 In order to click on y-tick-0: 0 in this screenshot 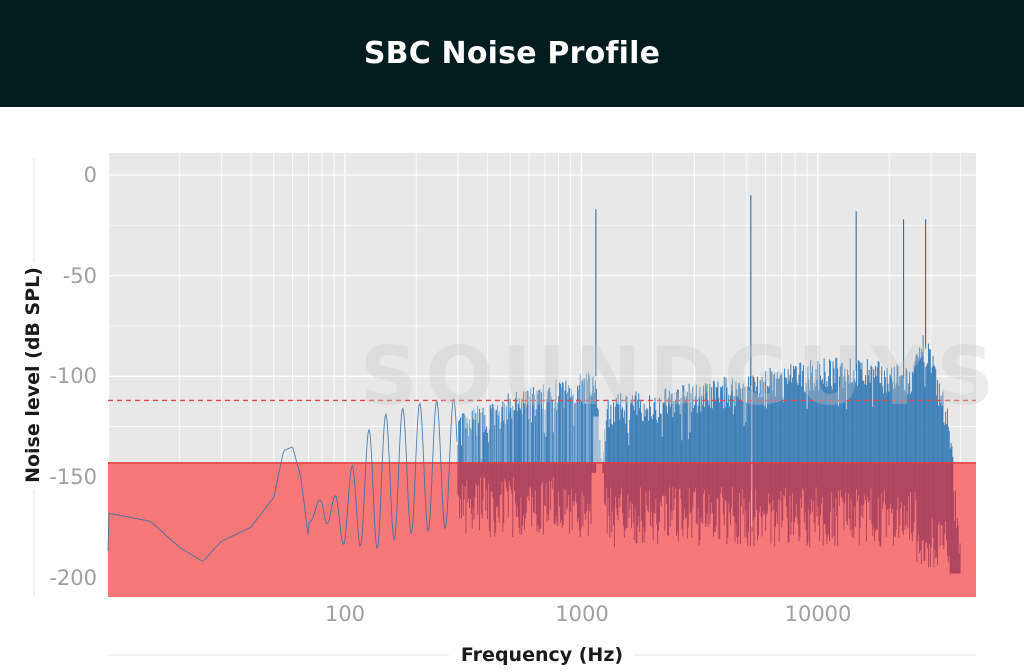, I will do `click(90, 175)`.